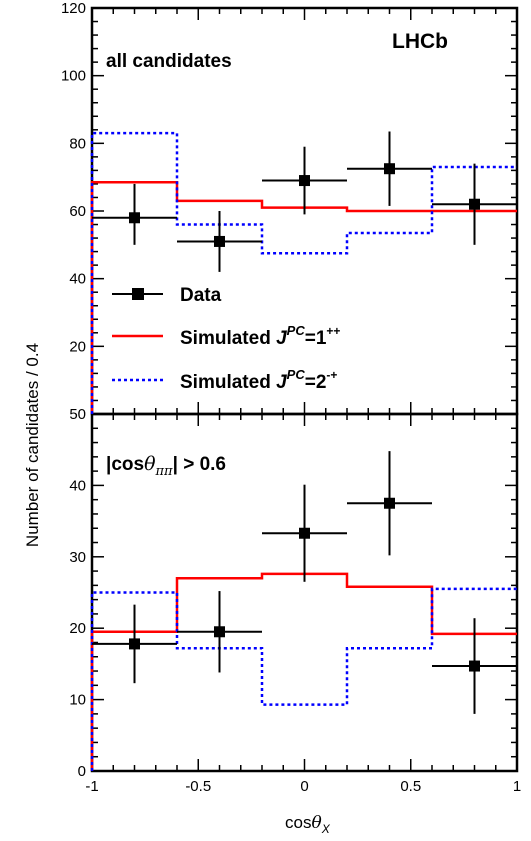 This screenshot has width=531, height=841. What do you see at coordinates (326, 829) in the screenshot?
I see `x-axis-title-sub: X` at bounding box center [326, 829].